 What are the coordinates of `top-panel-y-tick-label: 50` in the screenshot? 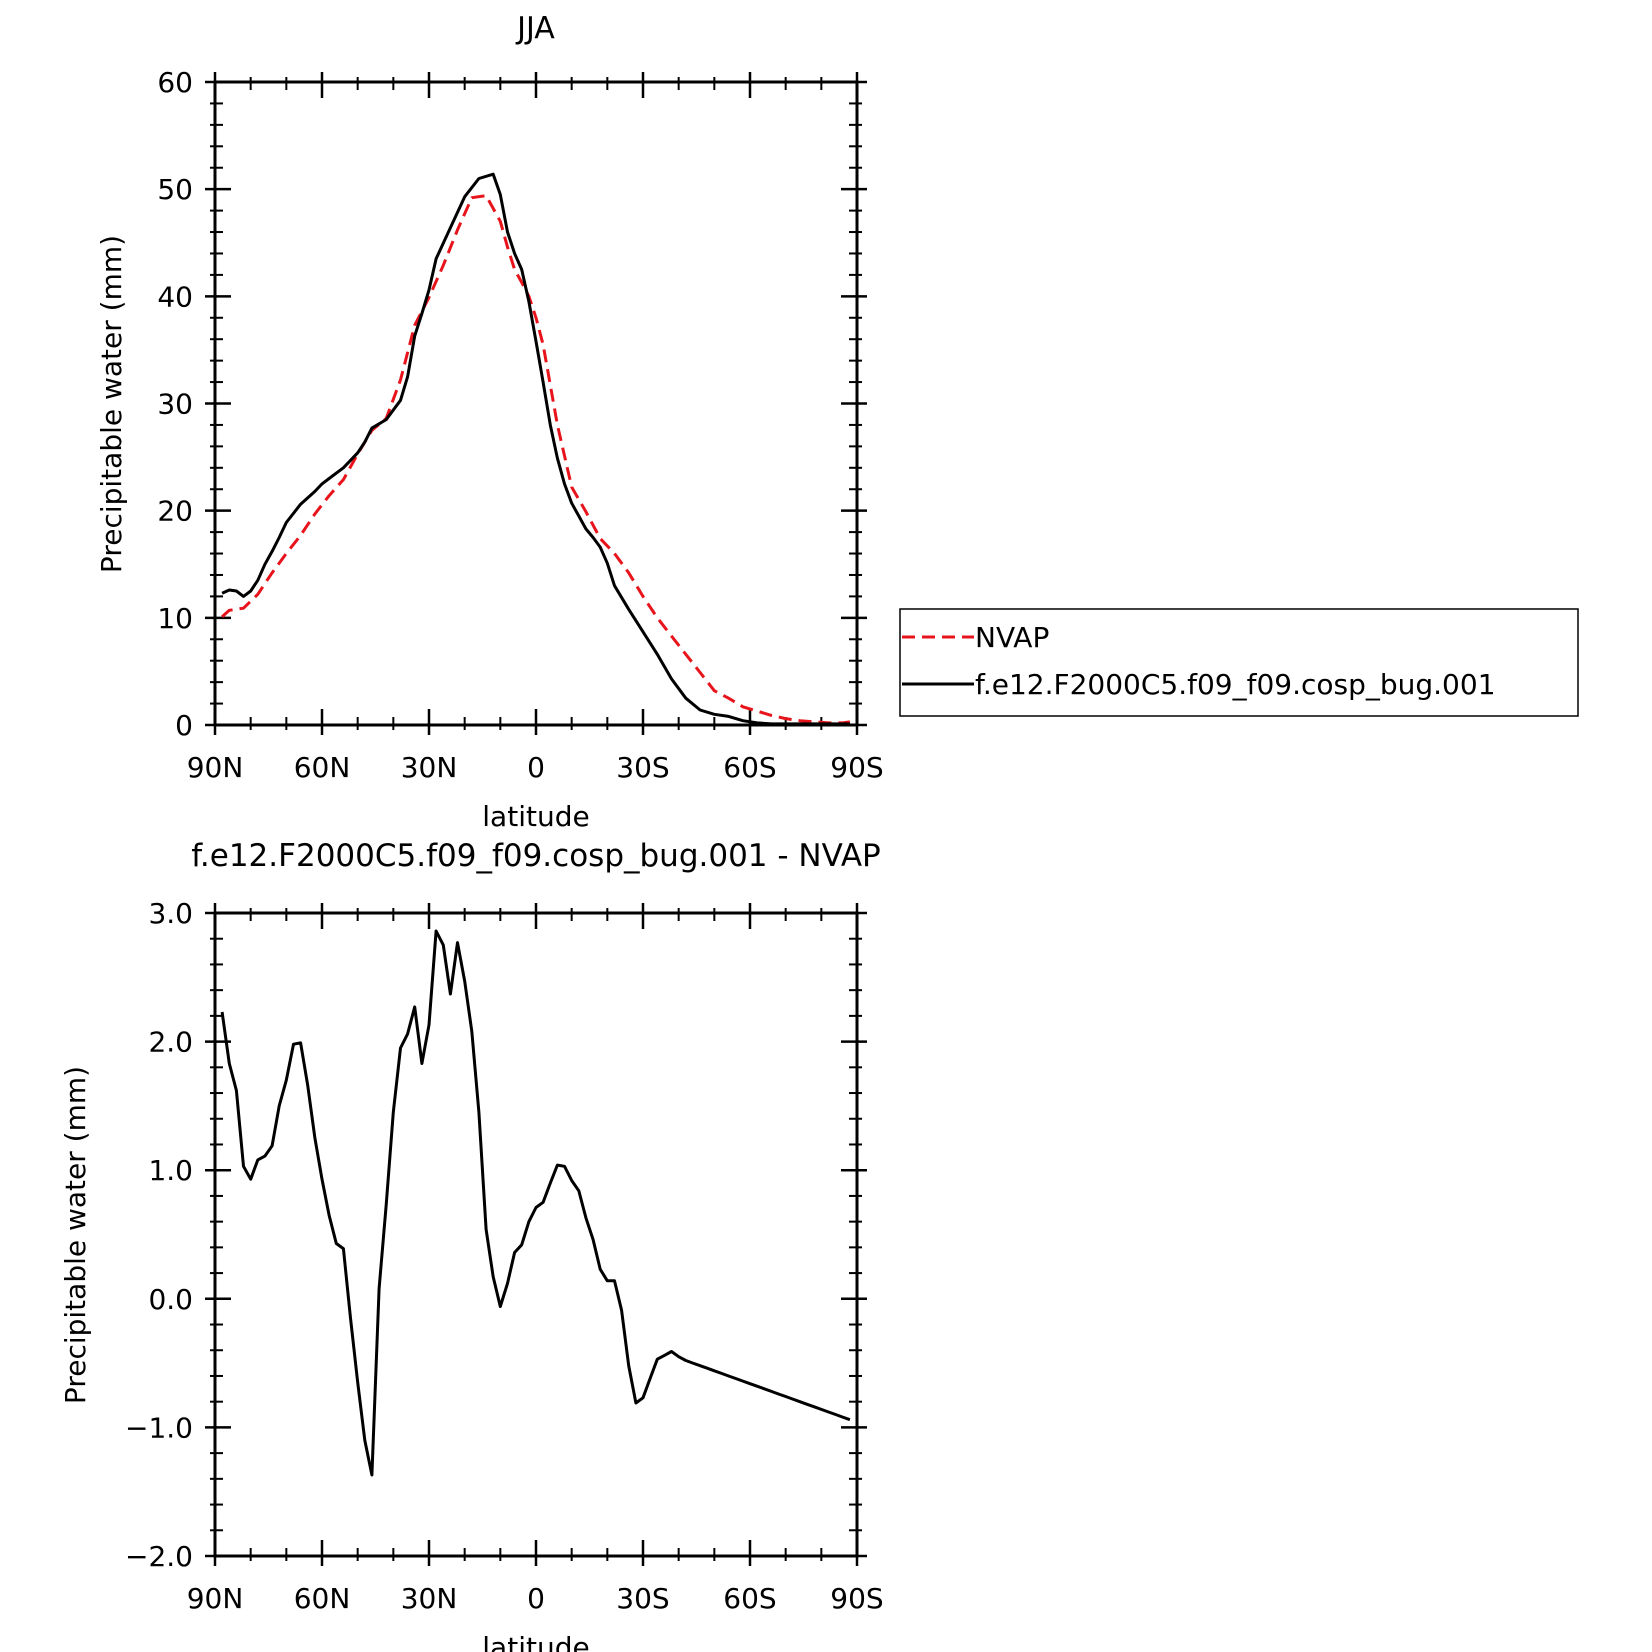 It's located at (175, 189).